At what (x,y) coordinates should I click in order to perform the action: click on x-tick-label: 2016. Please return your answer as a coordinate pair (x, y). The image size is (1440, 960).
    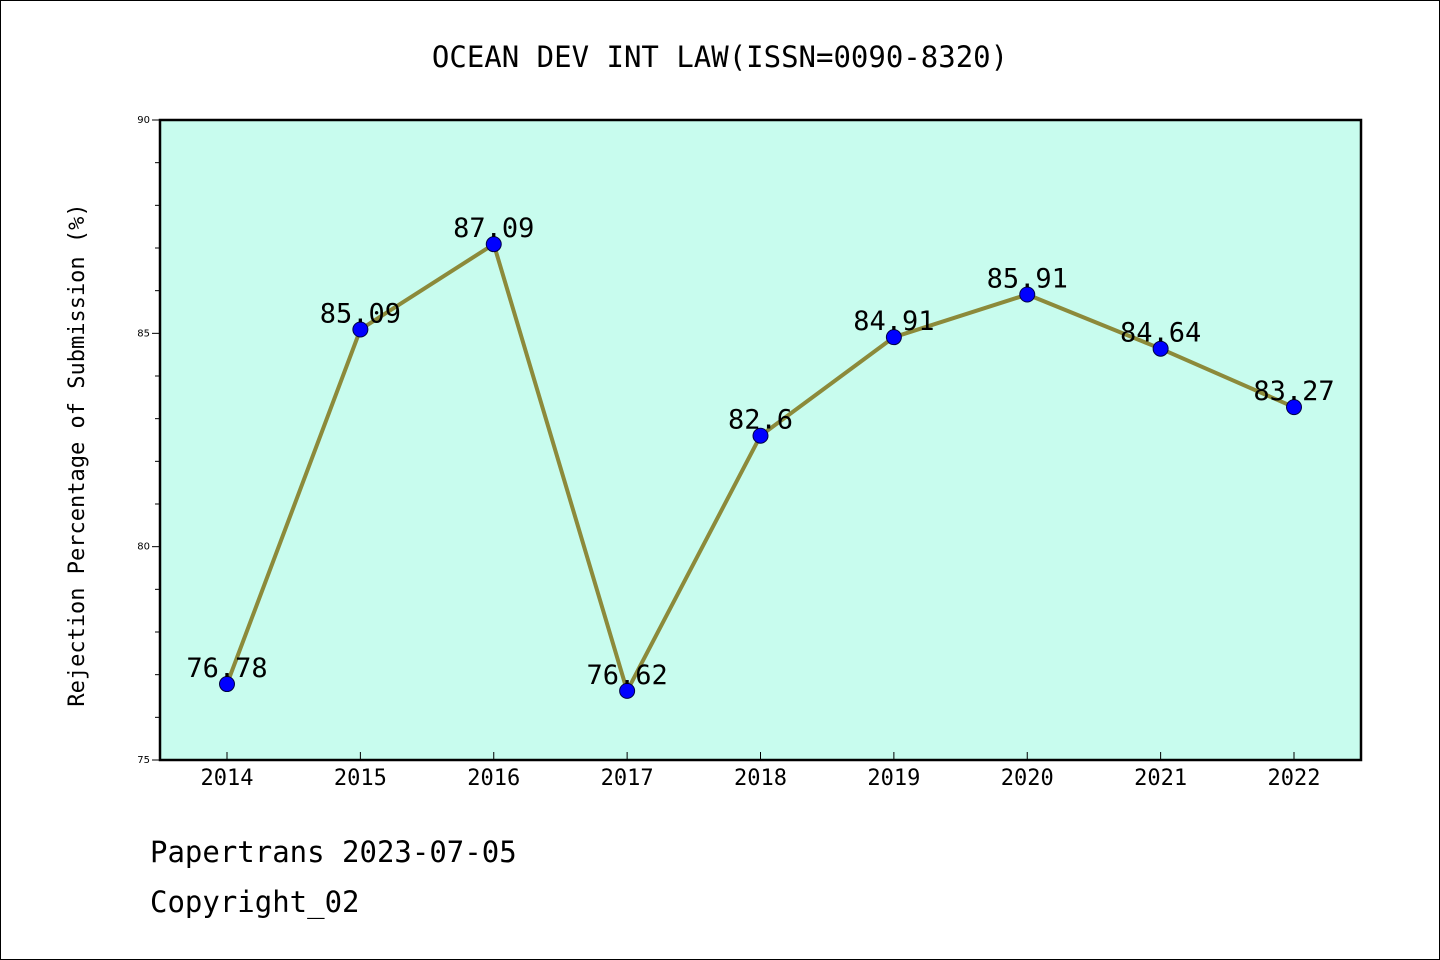
    Looking at the image, I should click on (493, 778).